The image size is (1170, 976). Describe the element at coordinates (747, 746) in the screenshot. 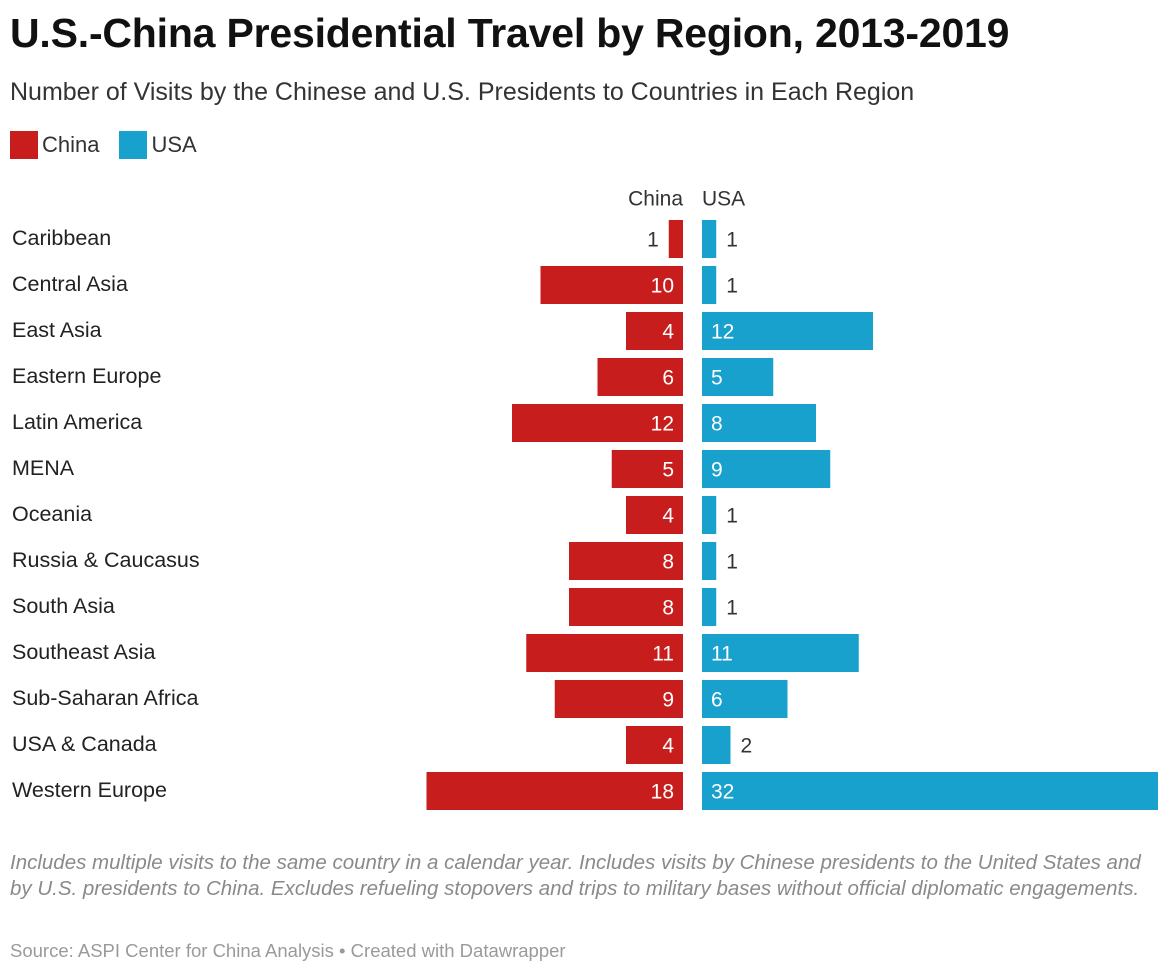

I see `value-label-usa-usa-canada: 2` at that location.